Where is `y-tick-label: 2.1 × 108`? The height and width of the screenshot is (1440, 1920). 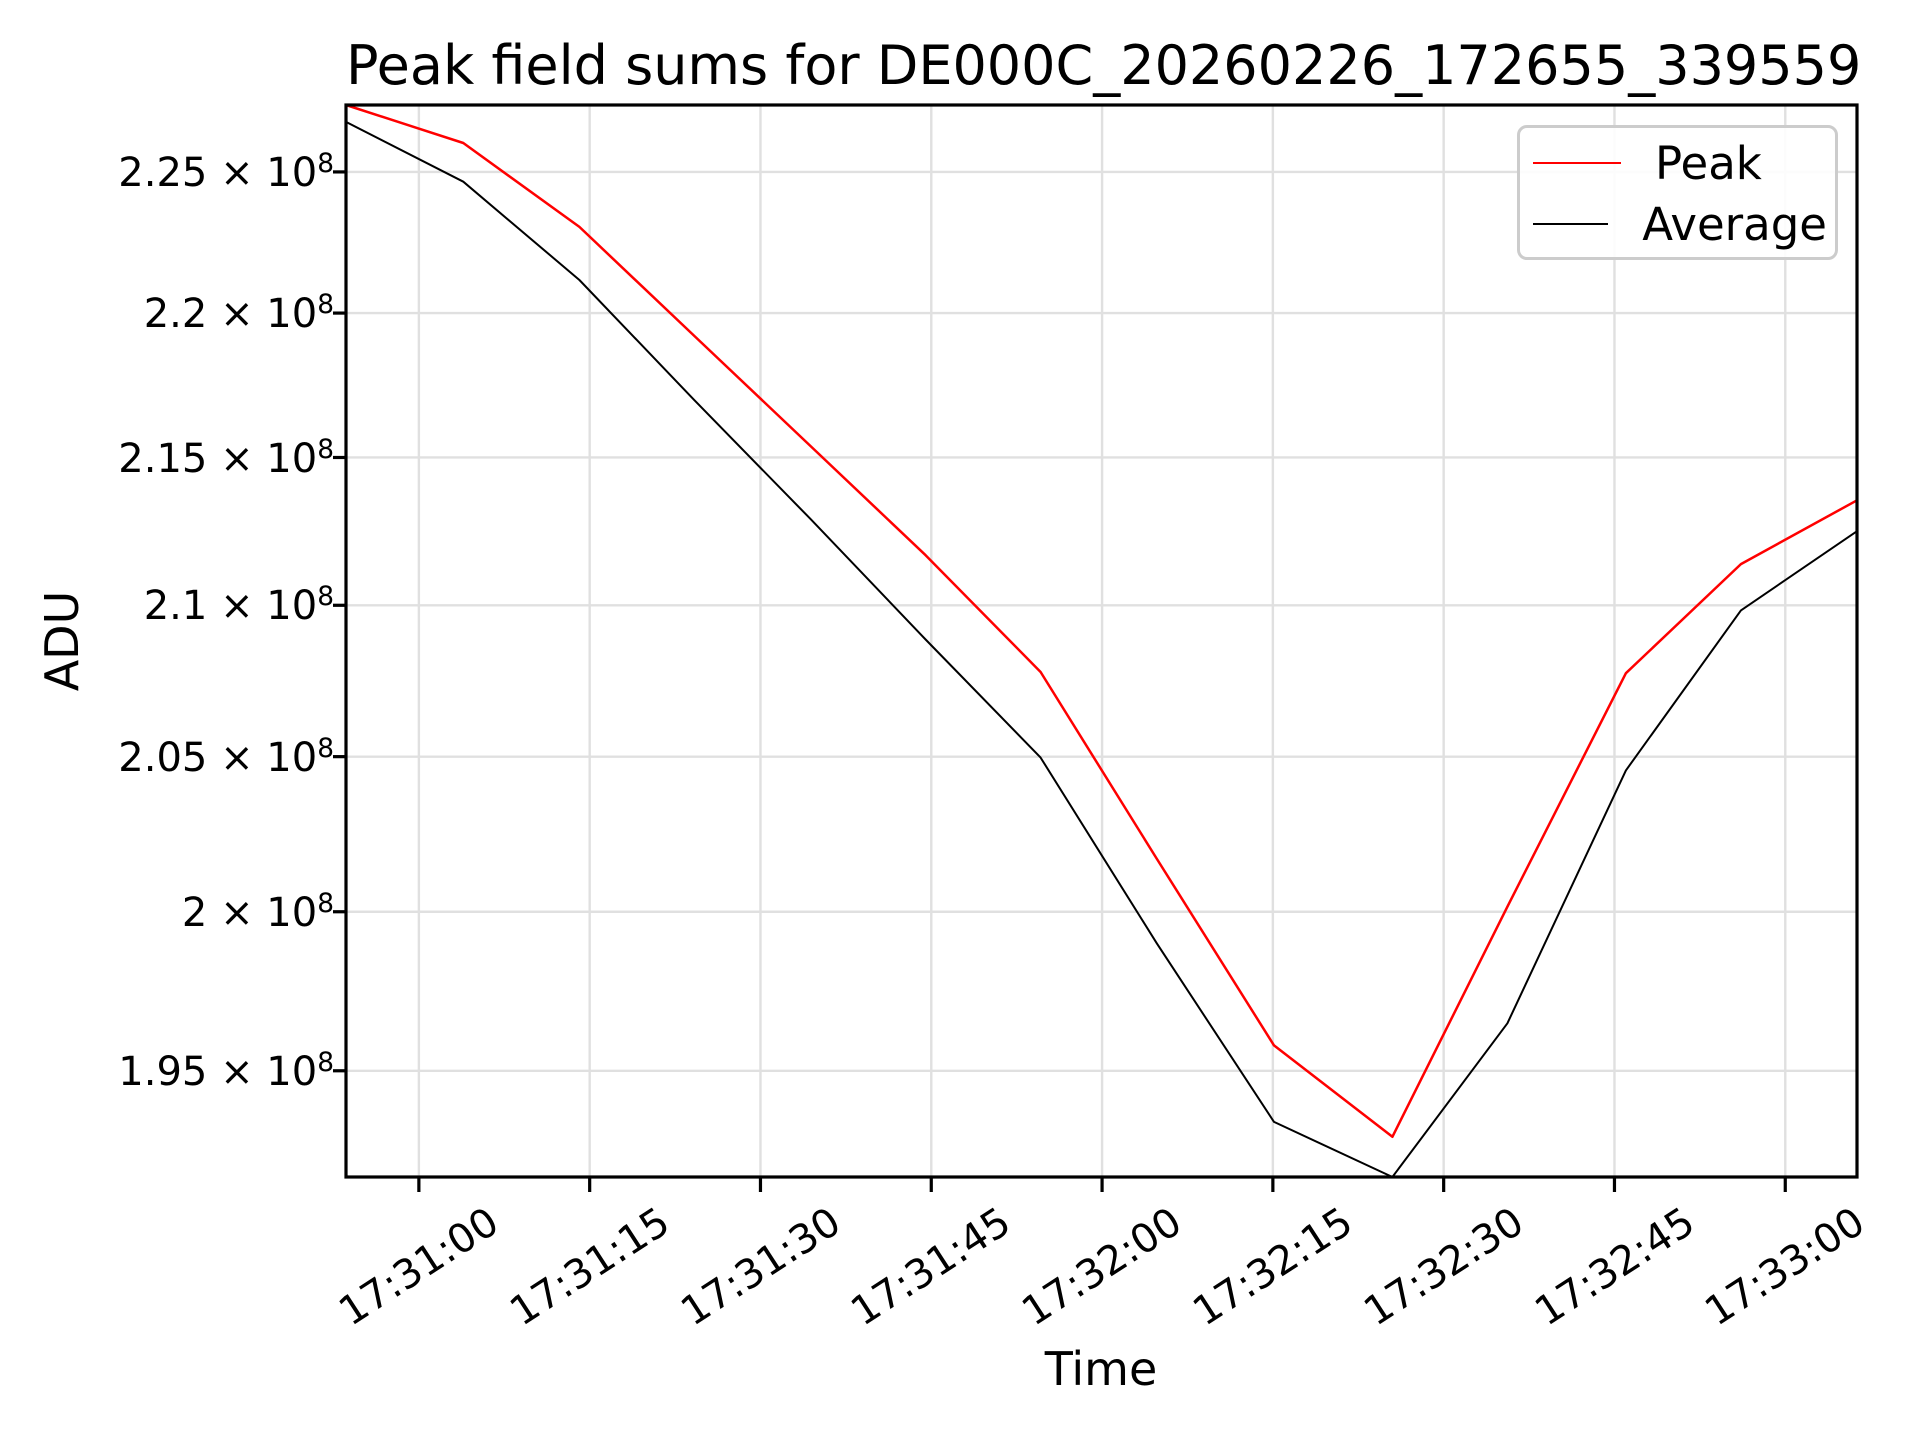 y-tick-label: 2.1 × 108 is located at coordinates (238, 605).